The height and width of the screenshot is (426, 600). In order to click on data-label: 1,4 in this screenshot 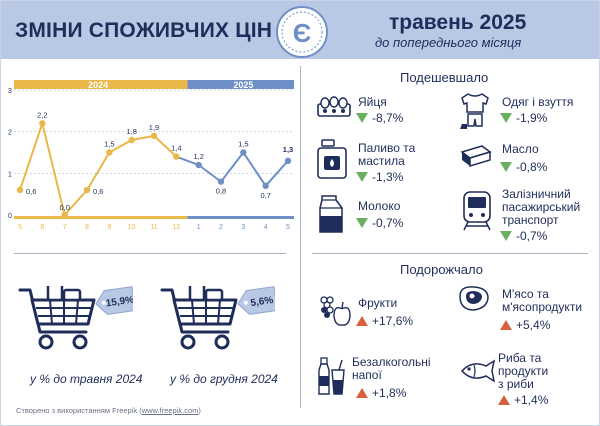, I will do `click(176, 148)`.